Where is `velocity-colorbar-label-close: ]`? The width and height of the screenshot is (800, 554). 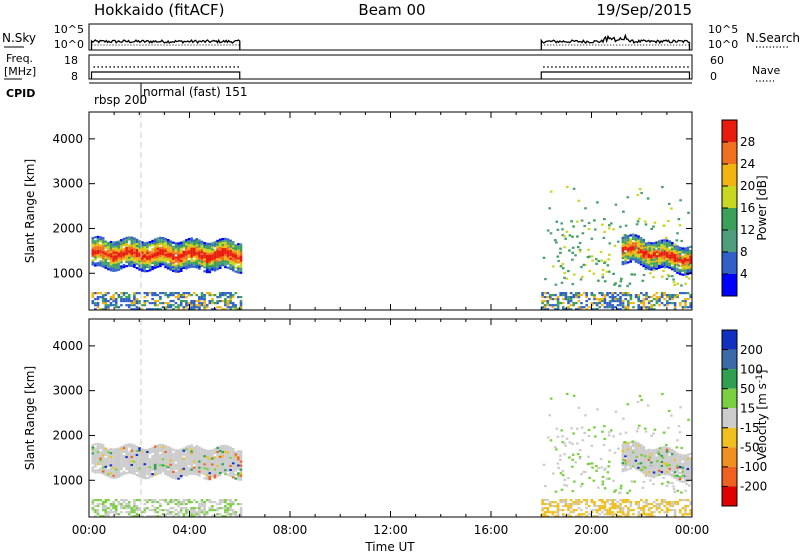
velocity-colorbar-label-close: ] is located at coordinates (762, 372).